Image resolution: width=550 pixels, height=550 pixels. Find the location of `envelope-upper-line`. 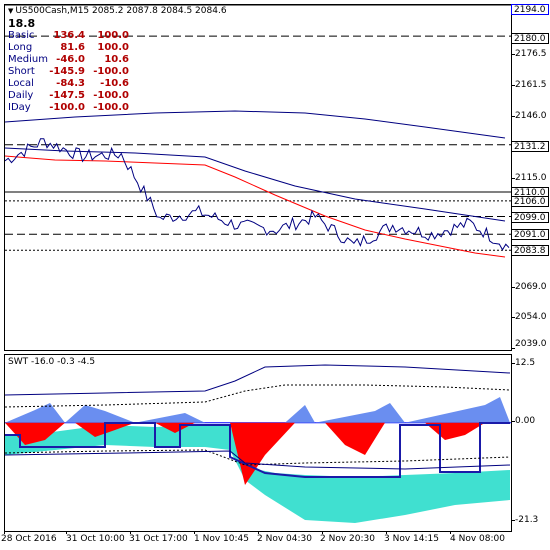

envelope-upper-line is located at coordinates (255, 124).